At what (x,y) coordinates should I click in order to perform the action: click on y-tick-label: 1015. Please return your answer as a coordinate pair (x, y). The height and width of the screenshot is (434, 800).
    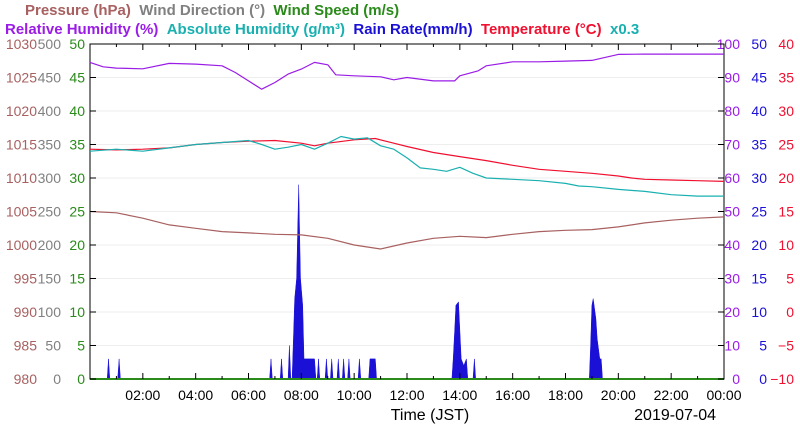
    Looking at the image, I should click on (21, 145).